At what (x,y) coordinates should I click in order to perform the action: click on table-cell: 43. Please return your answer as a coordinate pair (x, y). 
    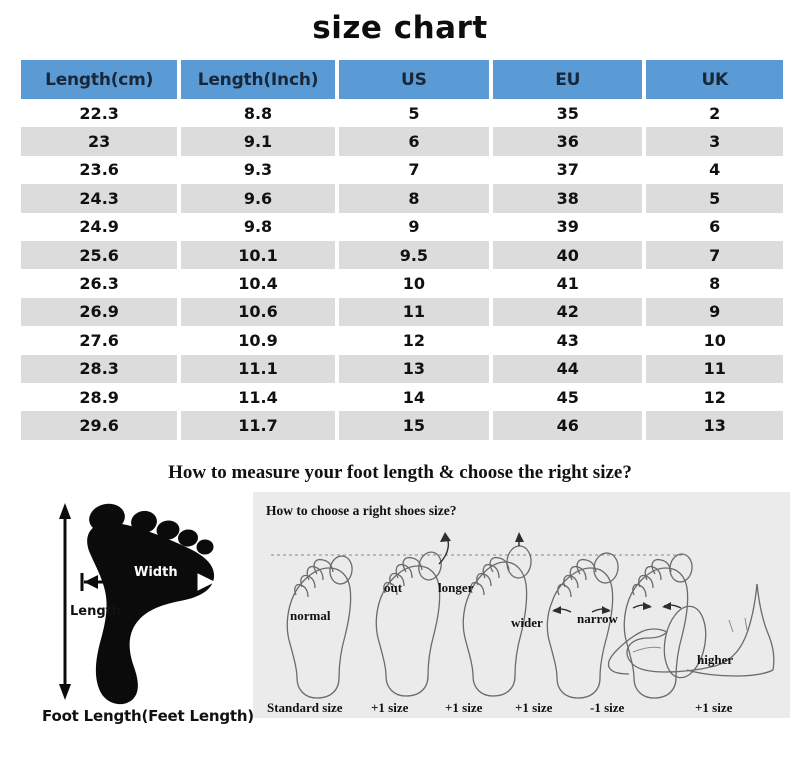
    Looking at the image, I should click on (568, 340).